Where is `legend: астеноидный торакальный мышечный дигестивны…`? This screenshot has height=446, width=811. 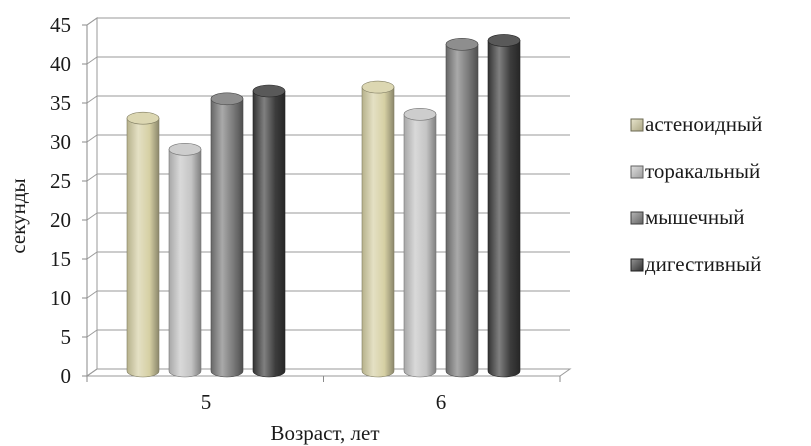 legend: астеноидный торакальный мышечный дигестивны… is located at coordinates (696, 194).